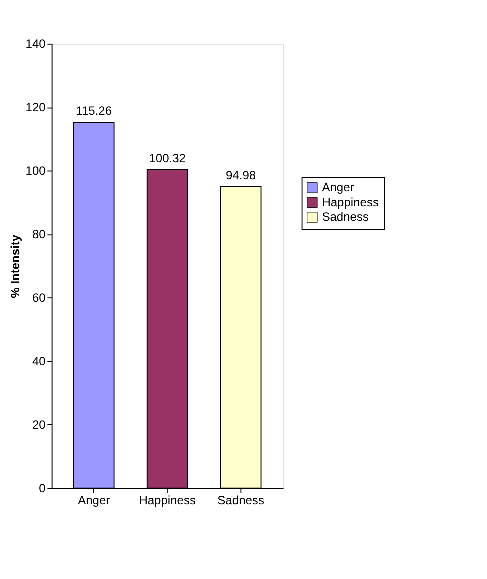  I want to click on y-tick-label: 40, so click(39, 361).